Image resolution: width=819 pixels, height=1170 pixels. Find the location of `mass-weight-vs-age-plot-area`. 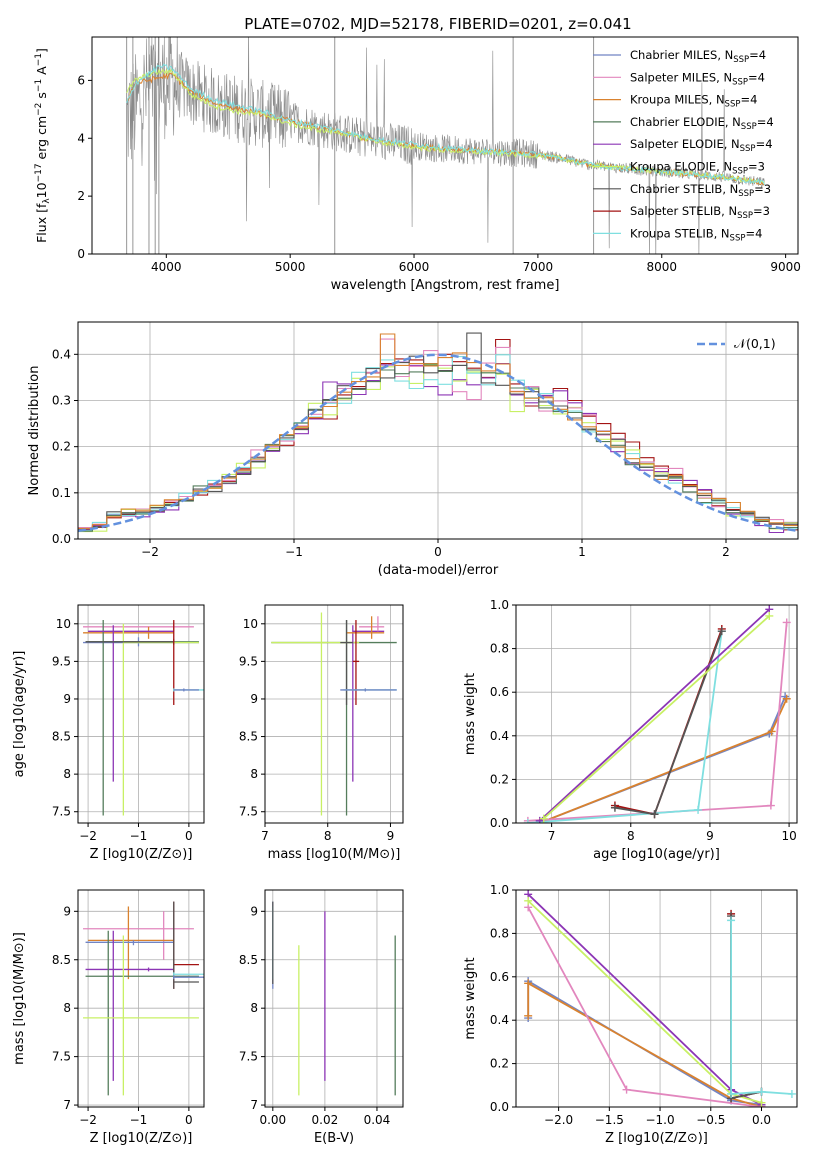

mass-weight-vs-age-plot-area is located at coordinates (657, 714).